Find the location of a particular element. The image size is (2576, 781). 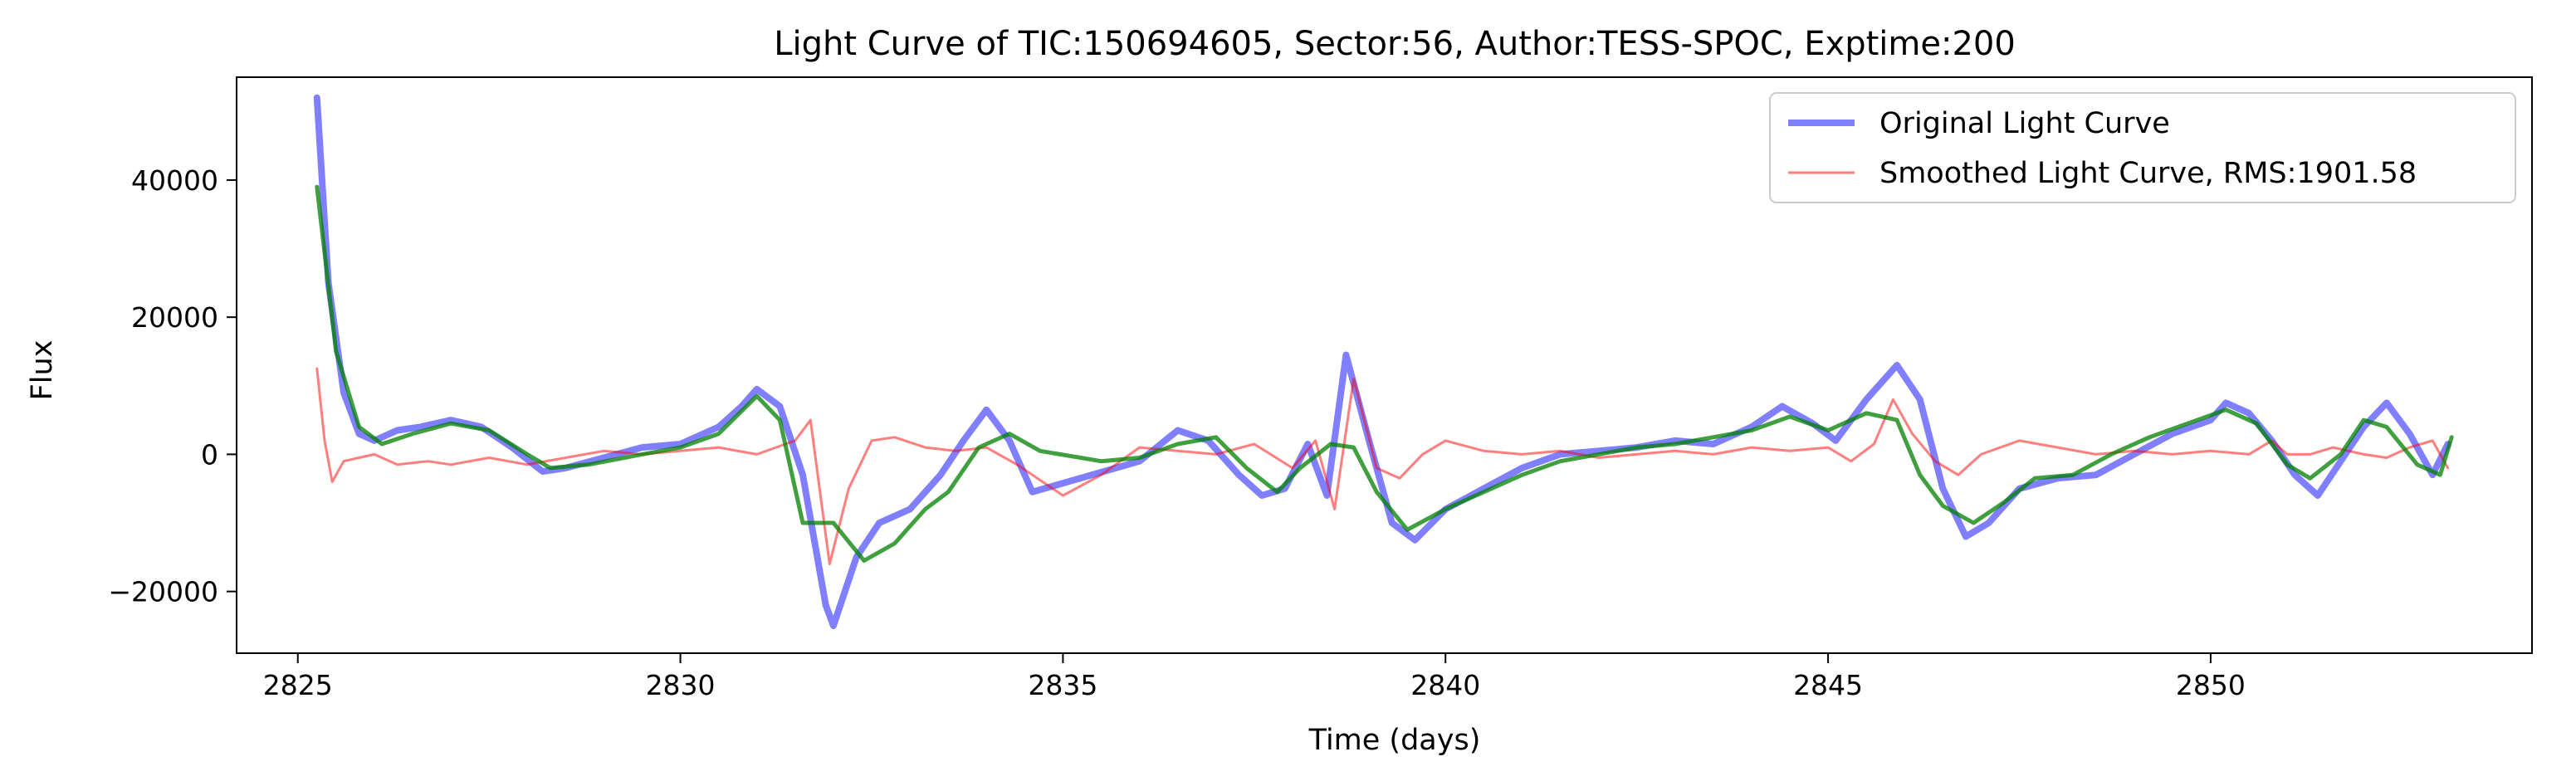

x-axis-label: Time (days) is located at coordinates (1394, 740).